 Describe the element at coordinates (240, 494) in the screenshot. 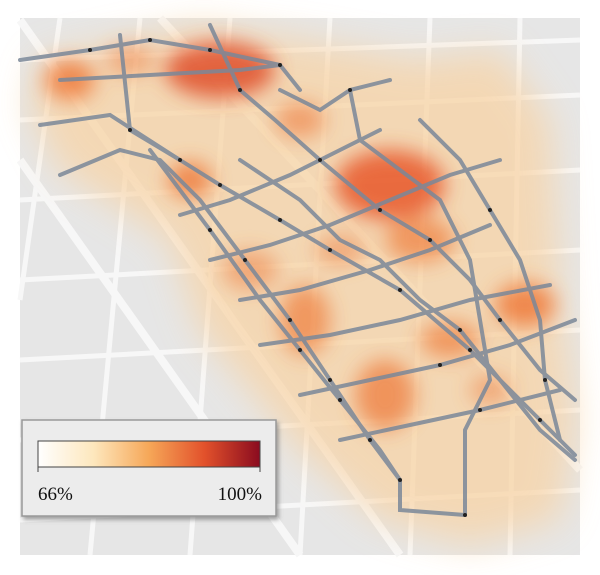

I see `legend-max-label: 100%` at that location.